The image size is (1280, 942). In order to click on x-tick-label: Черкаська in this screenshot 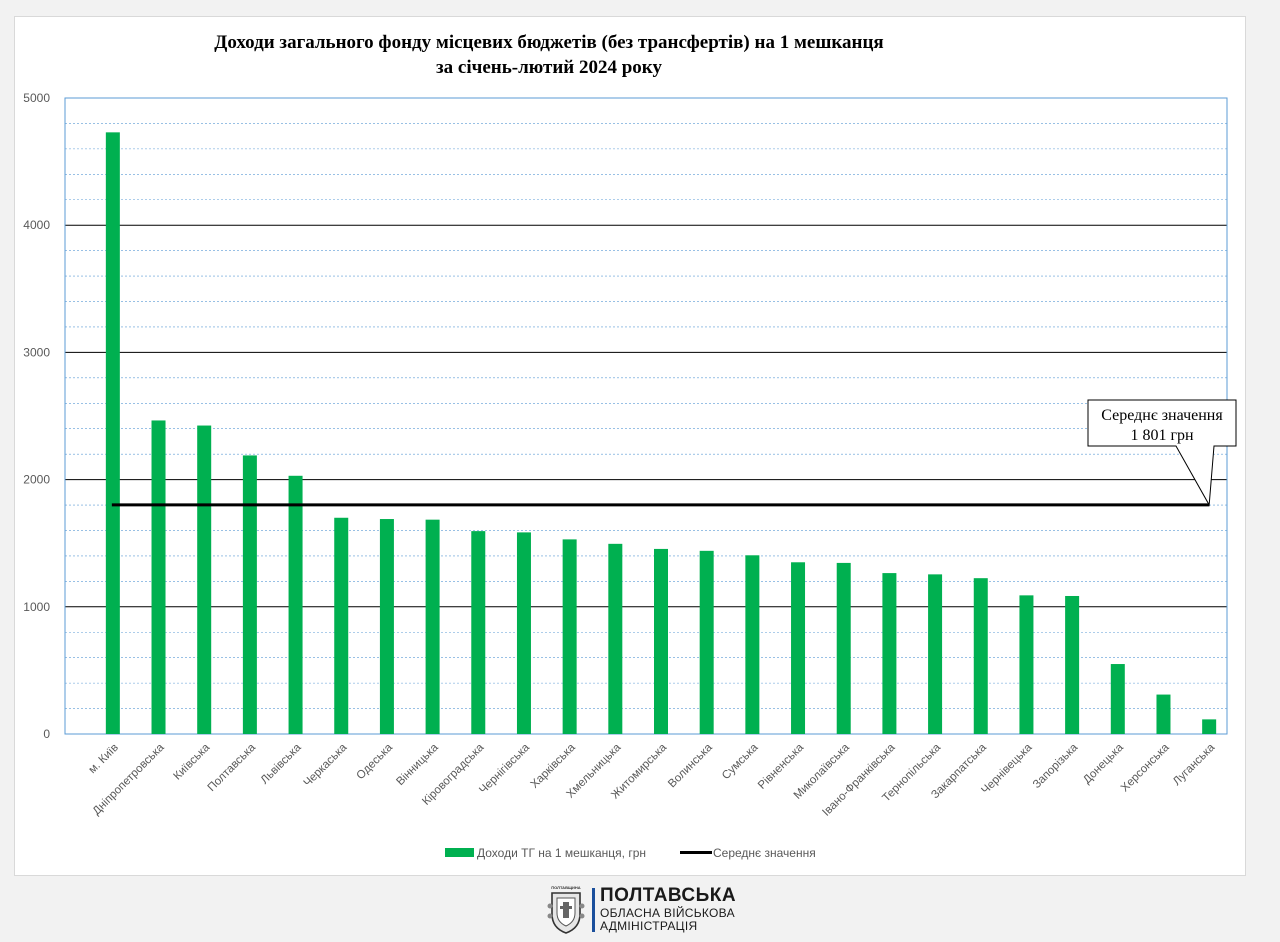, I will do `click(326, 765)`.